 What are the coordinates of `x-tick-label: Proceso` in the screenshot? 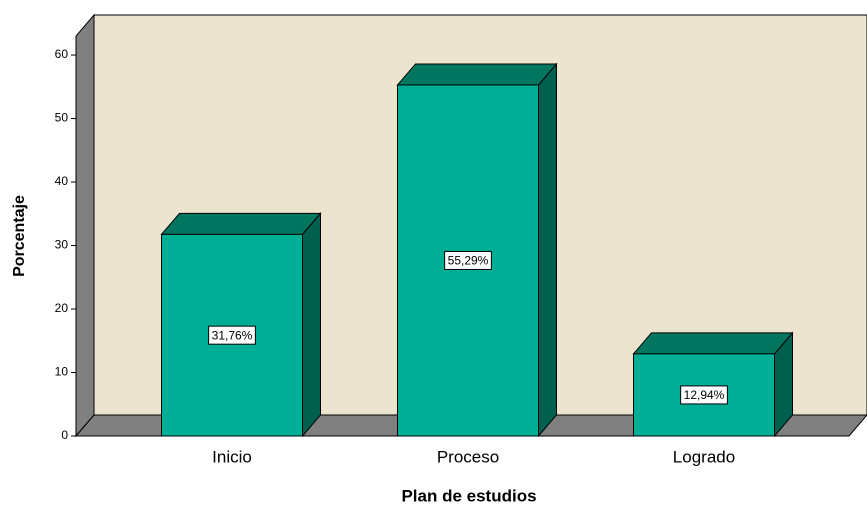 It's located at (468, 456).